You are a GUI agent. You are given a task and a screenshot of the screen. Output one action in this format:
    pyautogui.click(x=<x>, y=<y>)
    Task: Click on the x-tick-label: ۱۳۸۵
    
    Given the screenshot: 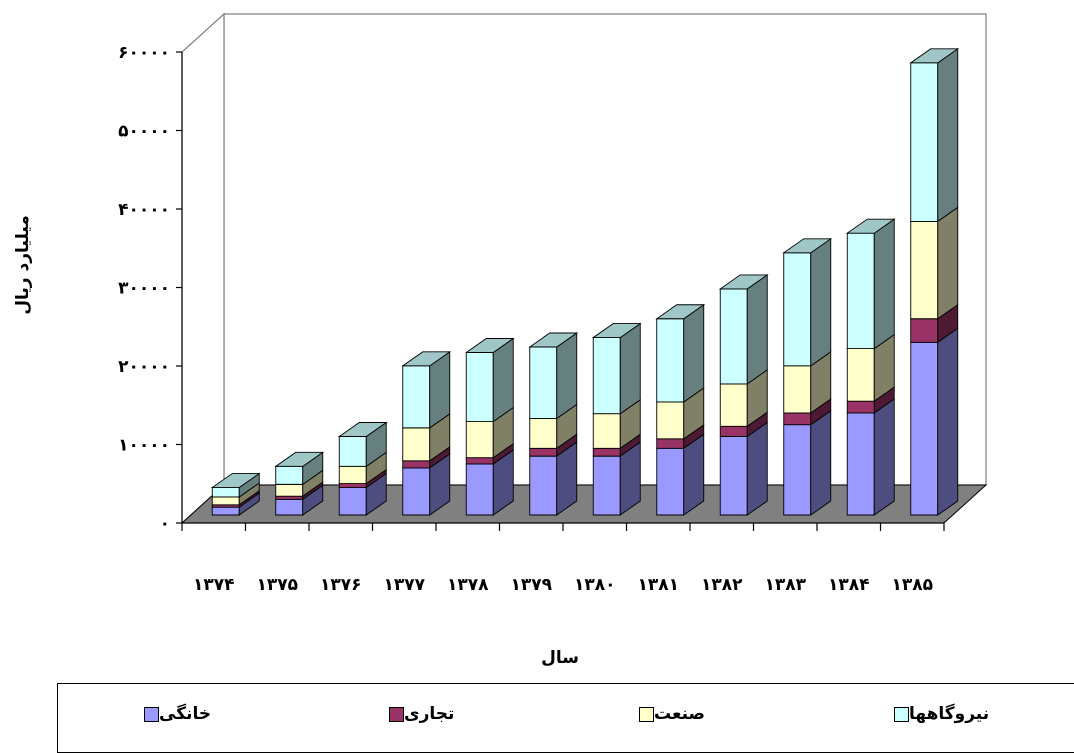 What is the action you would take?
    pyautogui.click(x=912, y=585)
    